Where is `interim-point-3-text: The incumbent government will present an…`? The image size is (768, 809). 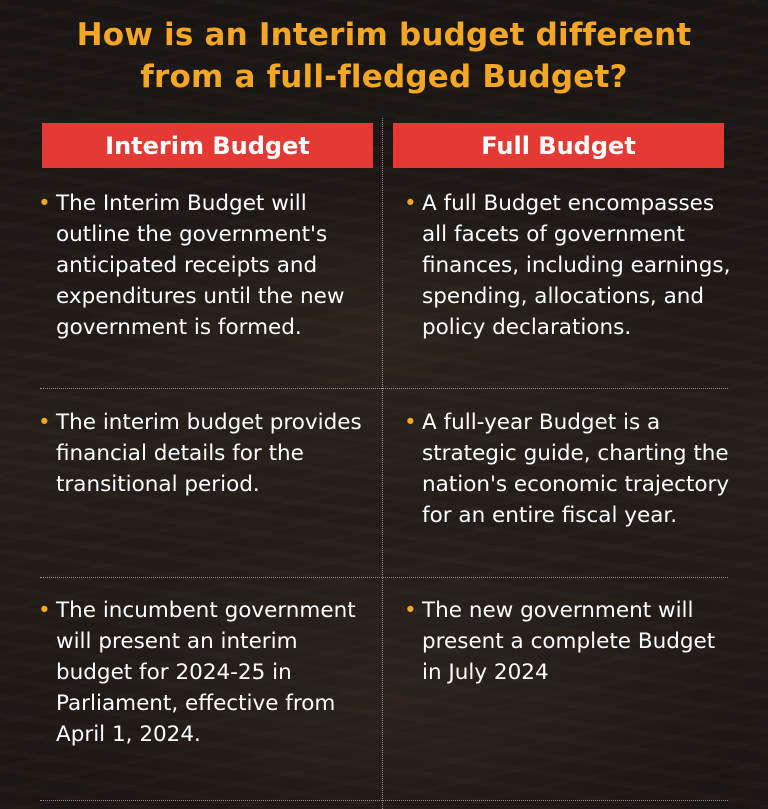
interim-point-3-text: The incumbent government will present an… is located at coordinates (206, 672).